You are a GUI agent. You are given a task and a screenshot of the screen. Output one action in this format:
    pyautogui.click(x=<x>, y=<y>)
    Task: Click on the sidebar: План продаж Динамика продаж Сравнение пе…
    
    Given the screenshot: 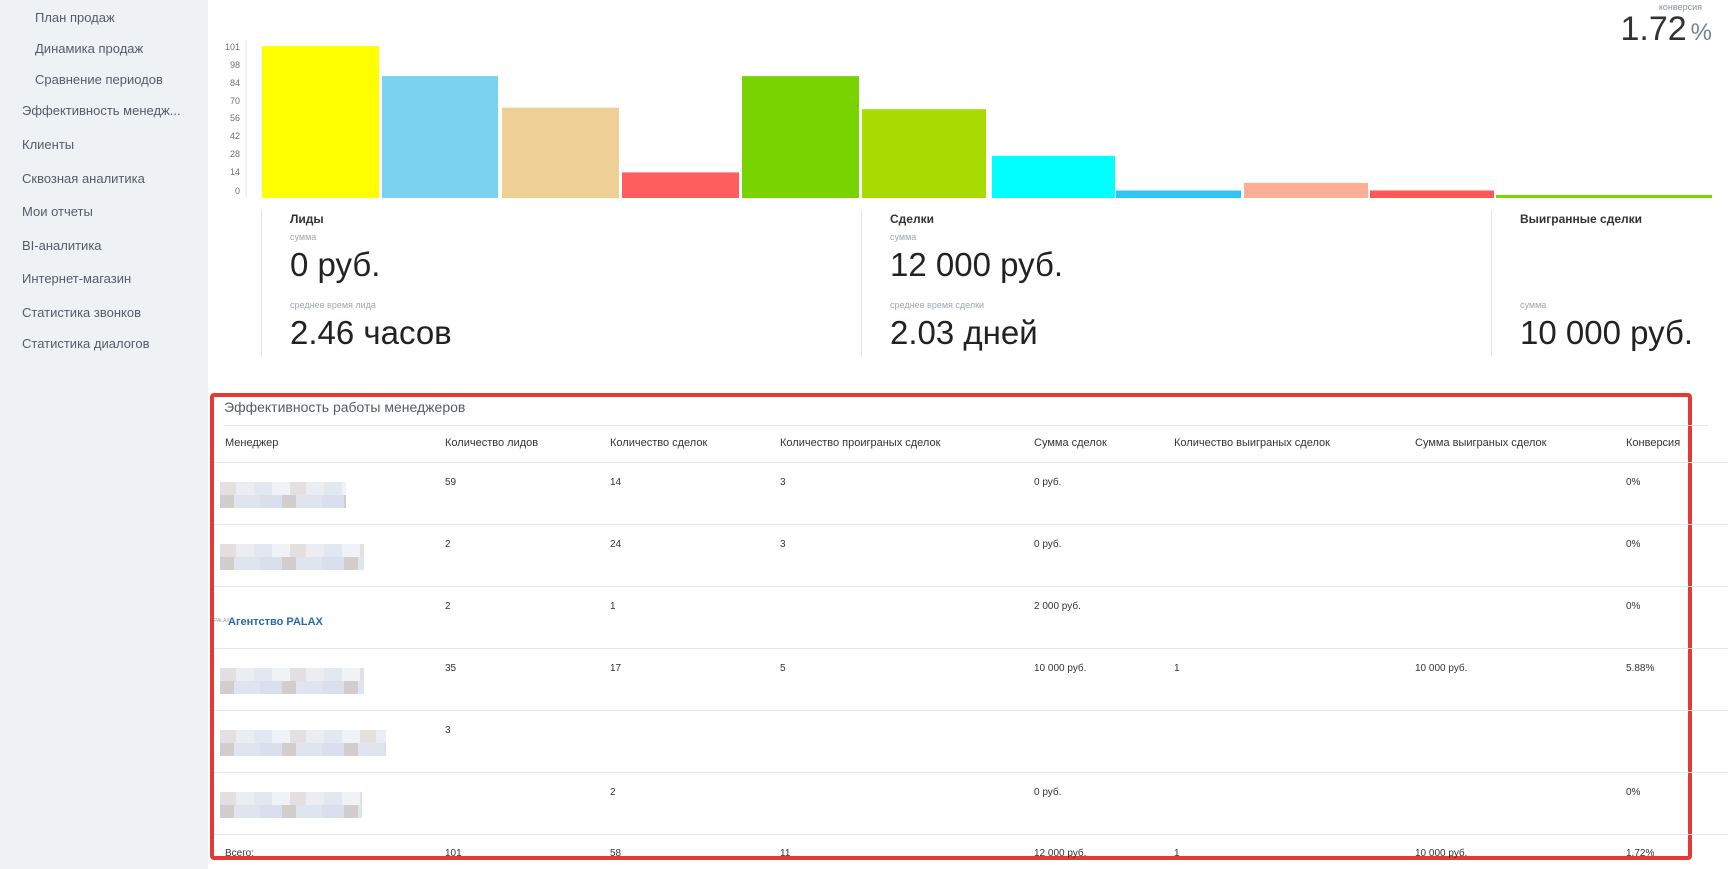 What is the action you would take?
    pyautogui.click(x=104, y=434)
    